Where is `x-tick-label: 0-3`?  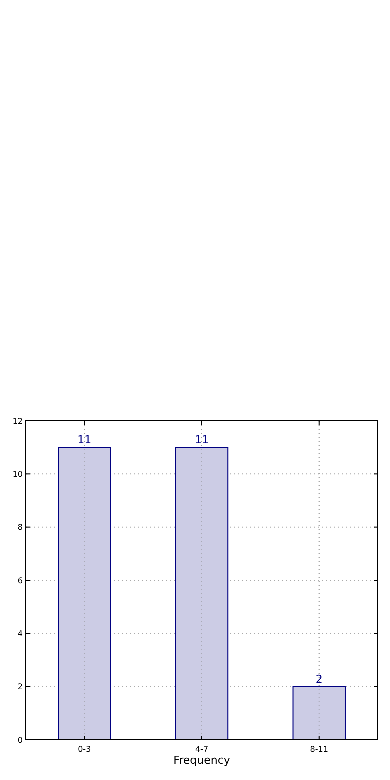
x-tick-label: 0-3 is located at coordinates (85, 749).